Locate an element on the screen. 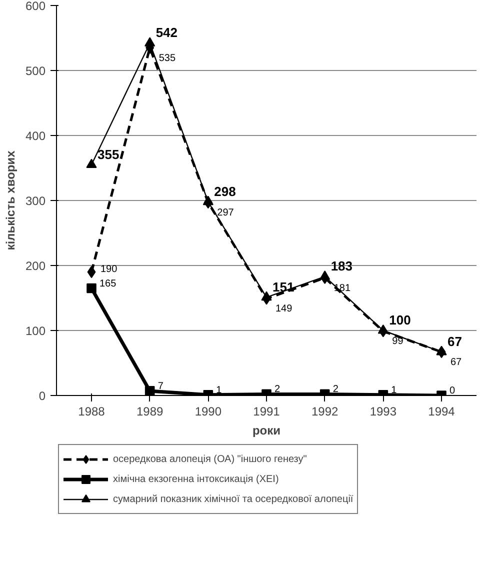 The image size is (502, 582). data-label: 165 is located at coordinates (108, 284).